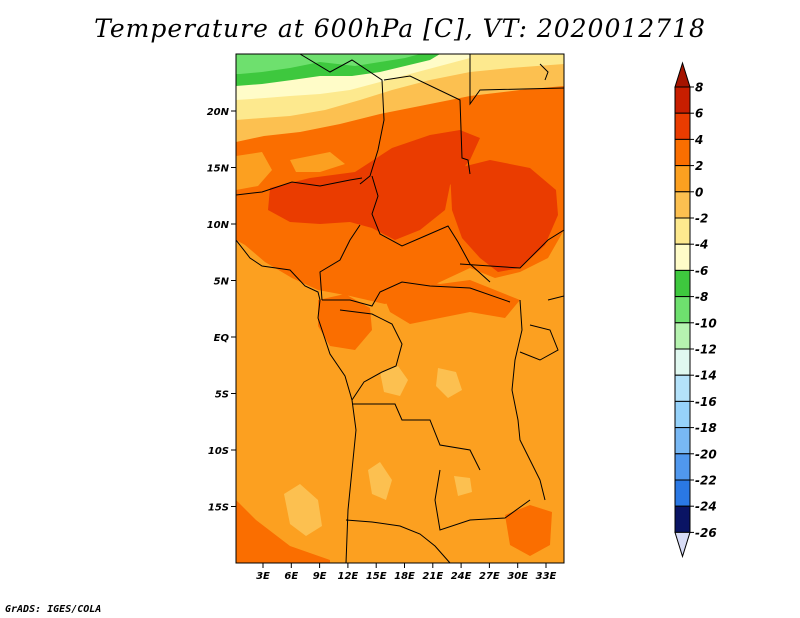 Image resolution: width=800 pixels, height=618 pixels. What do you see at coordinates (221, 310) in the screenshot?
I see `latitude-axis: 20N 15N 10N 5N EQ 5S 10S 15S` at bounding box center [221, 310].